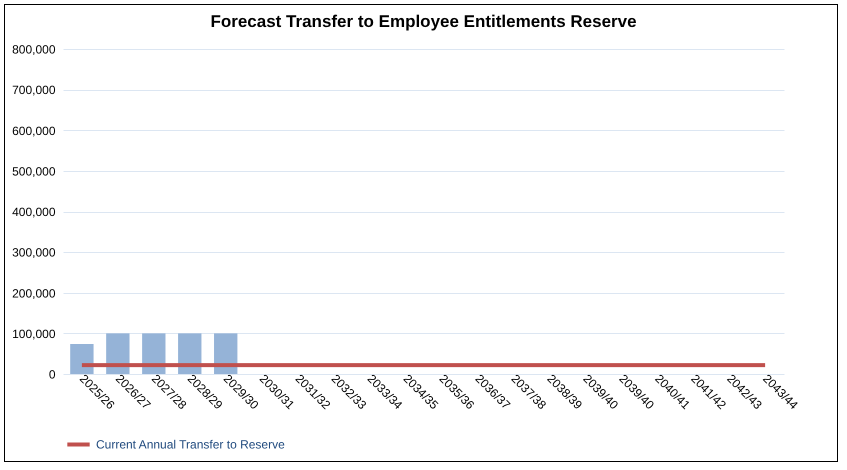  What do you see at coordinates (34, 333) in the screenshot?
I see `y-tick-label: 100,000` at bounding box center [34, 333].